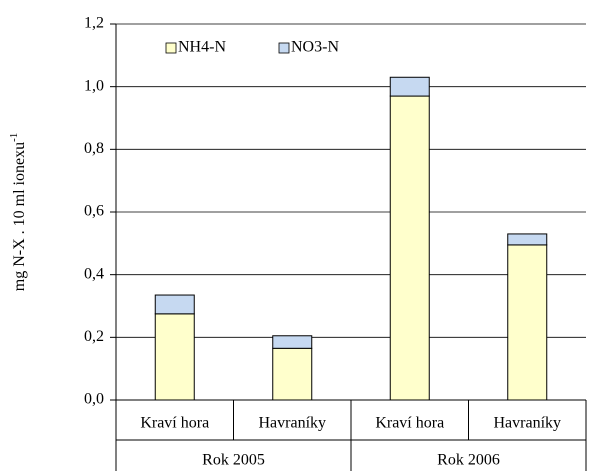  What do you see at coordinates (14, 137) in the screenshot?
I see `y-axis-title-sup: -1` at bounding box center [14, 137].